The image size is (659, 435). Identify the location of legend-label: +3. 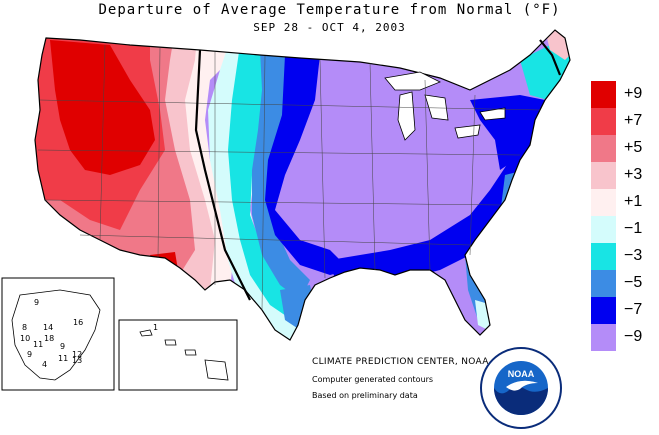
(633, 174).